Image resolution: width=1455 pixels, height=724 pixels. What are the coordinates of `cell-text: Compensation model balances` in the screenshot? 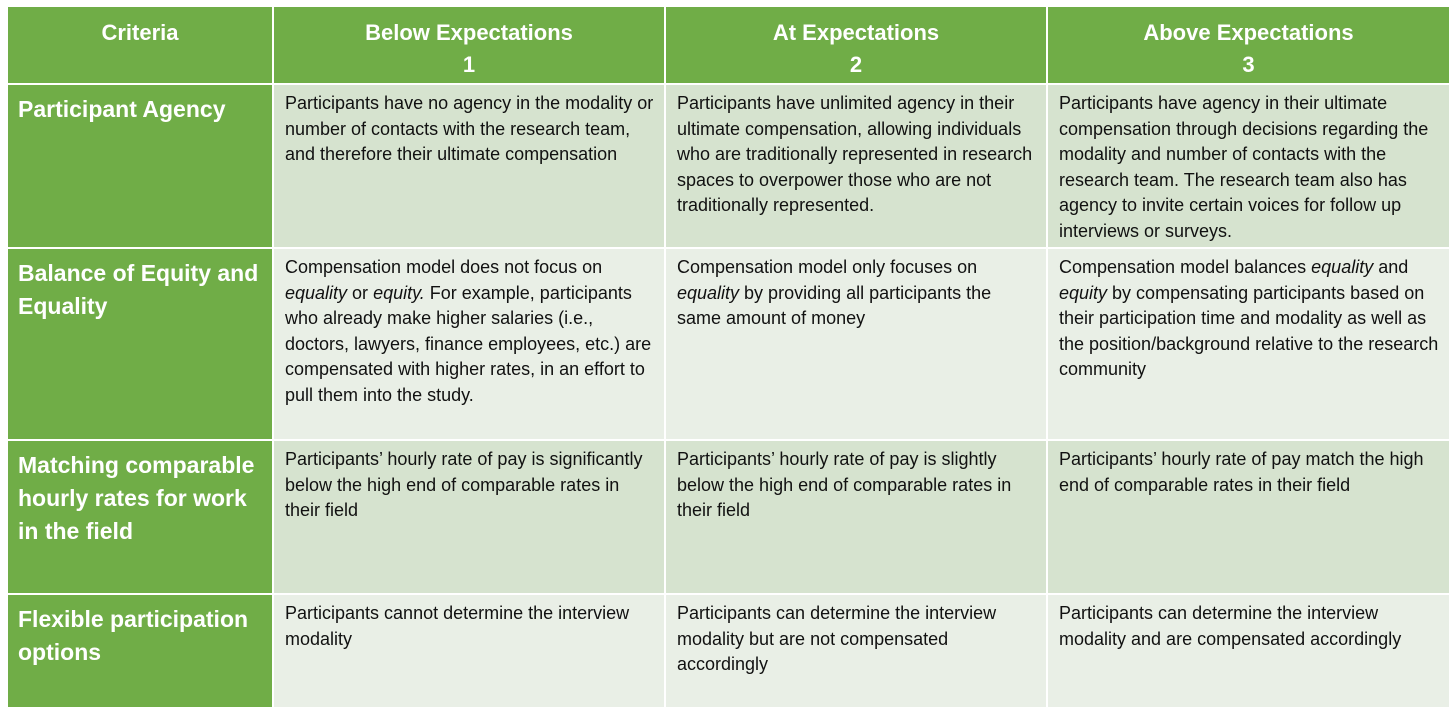 It's located at (1185, 267).